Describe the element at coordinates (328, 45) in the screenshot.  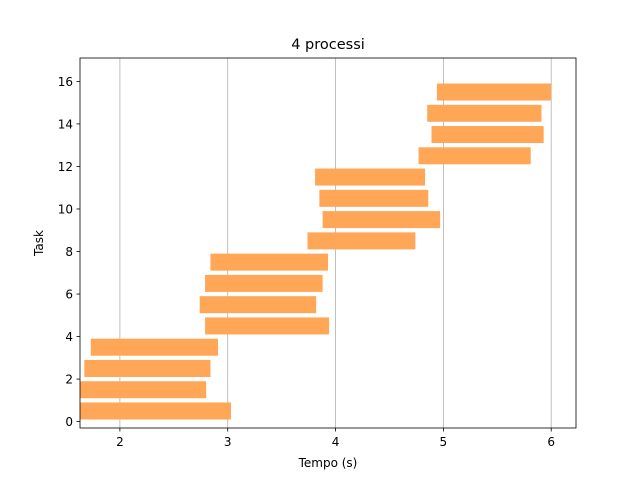
I see `chart-title: 4 processi` at that location.